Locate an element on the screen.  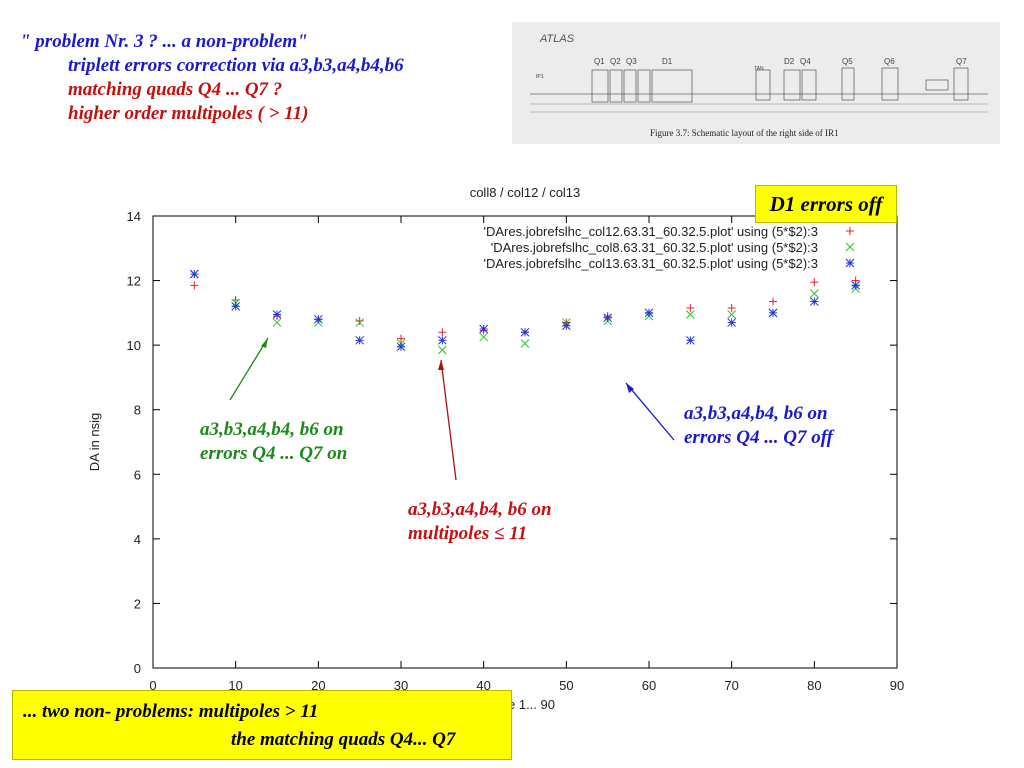
y-tick-label: 14 is located at coordinates (134, 216).